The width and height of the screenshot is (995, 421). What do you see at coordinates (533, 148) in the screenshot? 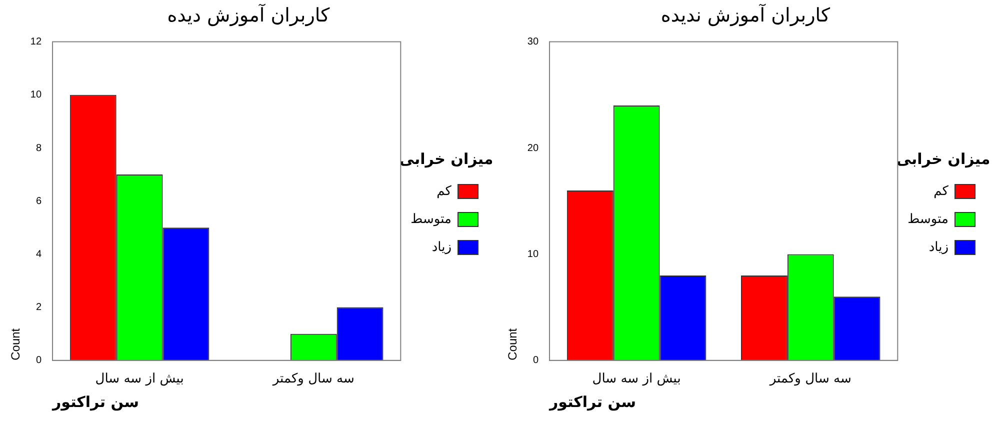
I see `y-tick-label: 20` at bounding box center [533, 148].